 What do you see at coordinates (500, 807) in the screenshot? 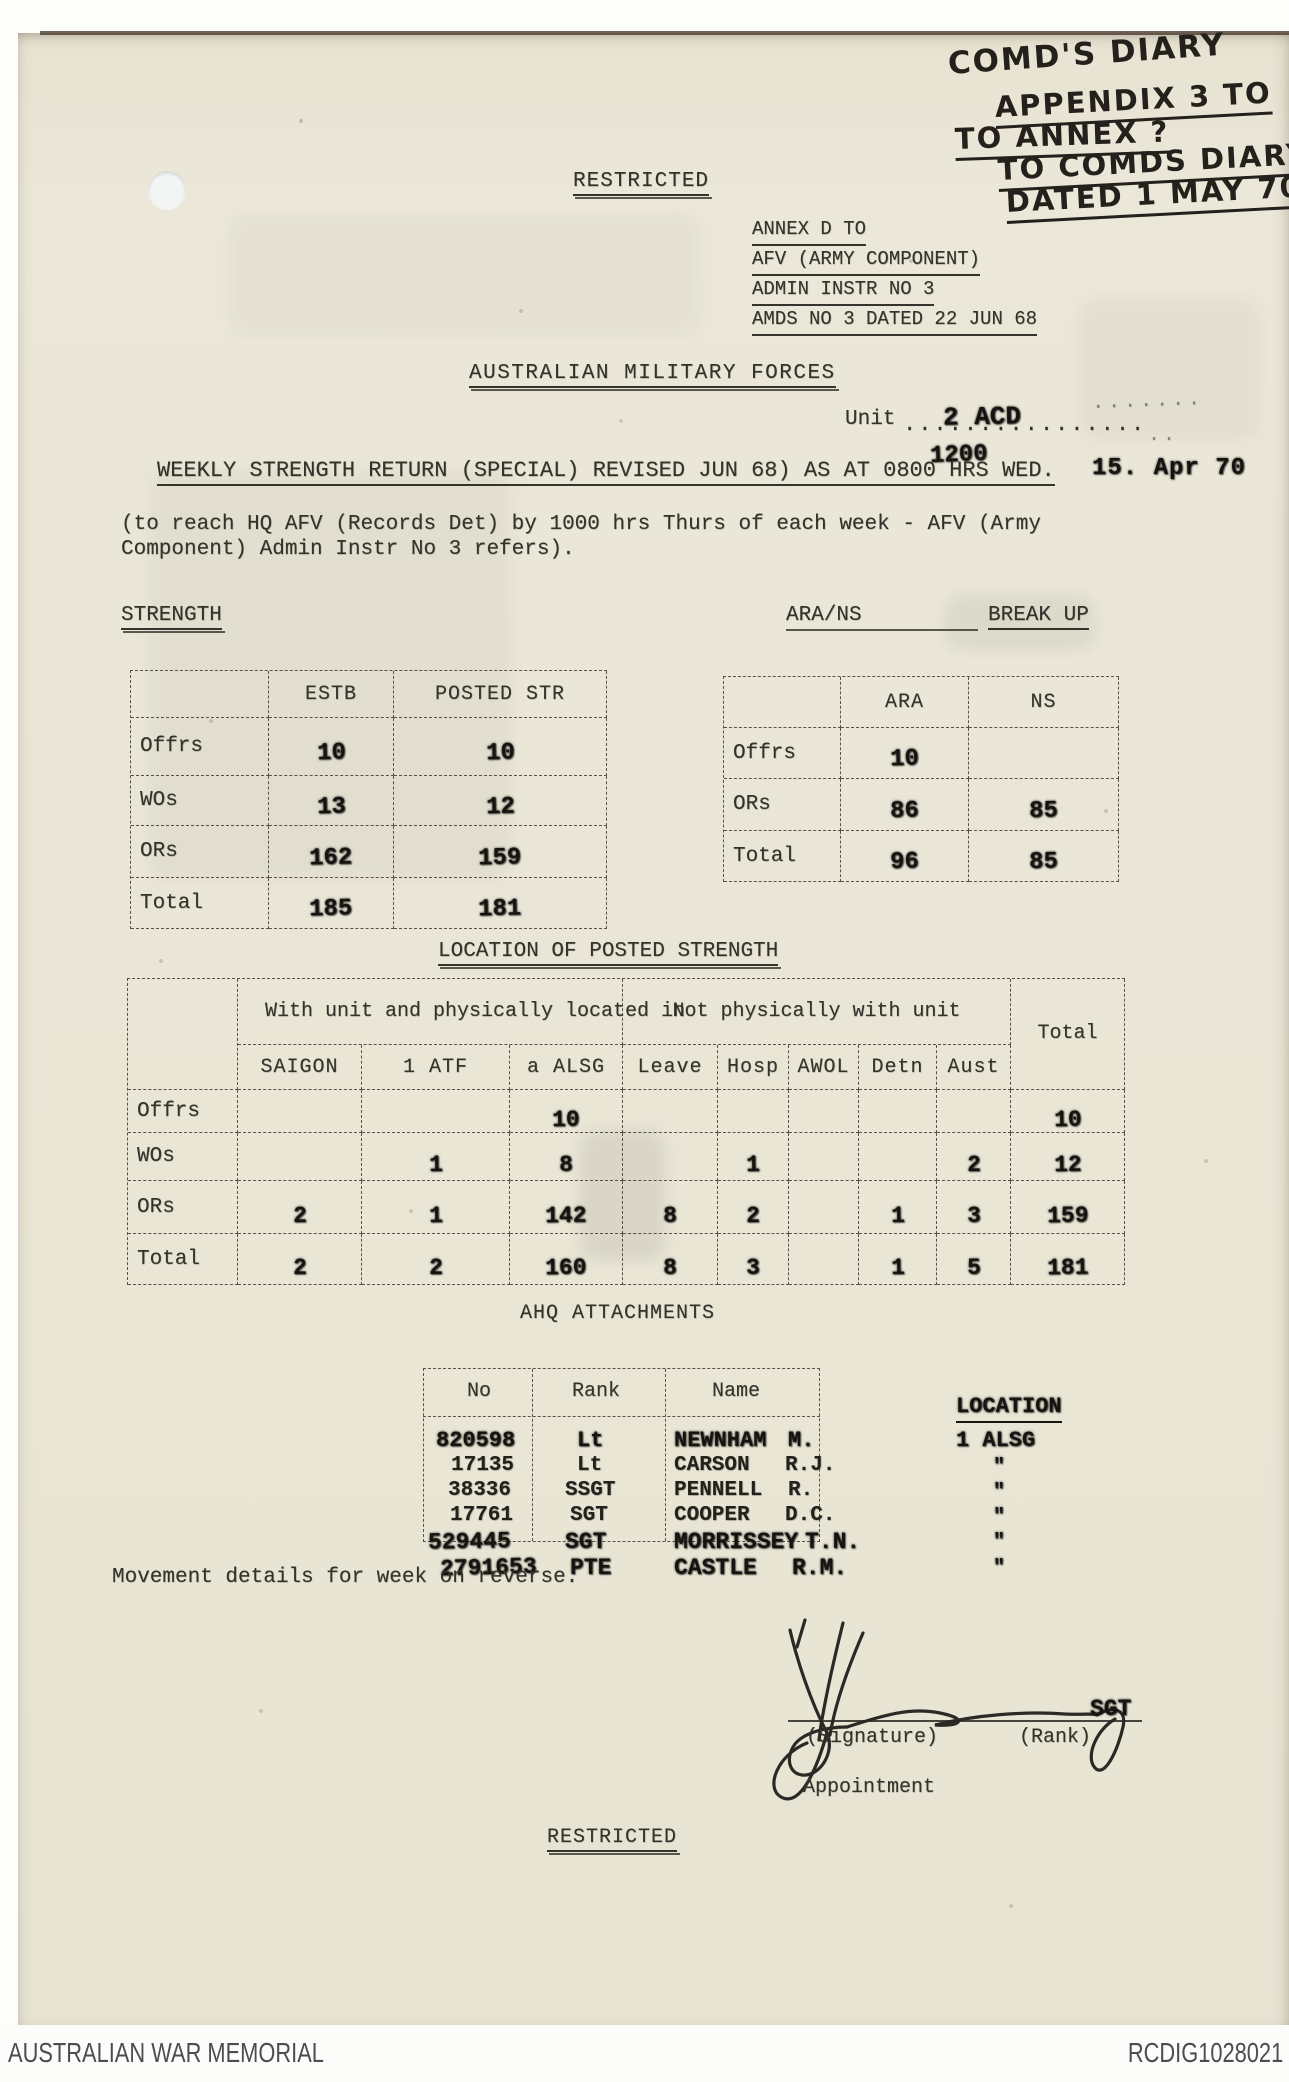
I see `cell-value: 12` at bounding box center [500, 807].